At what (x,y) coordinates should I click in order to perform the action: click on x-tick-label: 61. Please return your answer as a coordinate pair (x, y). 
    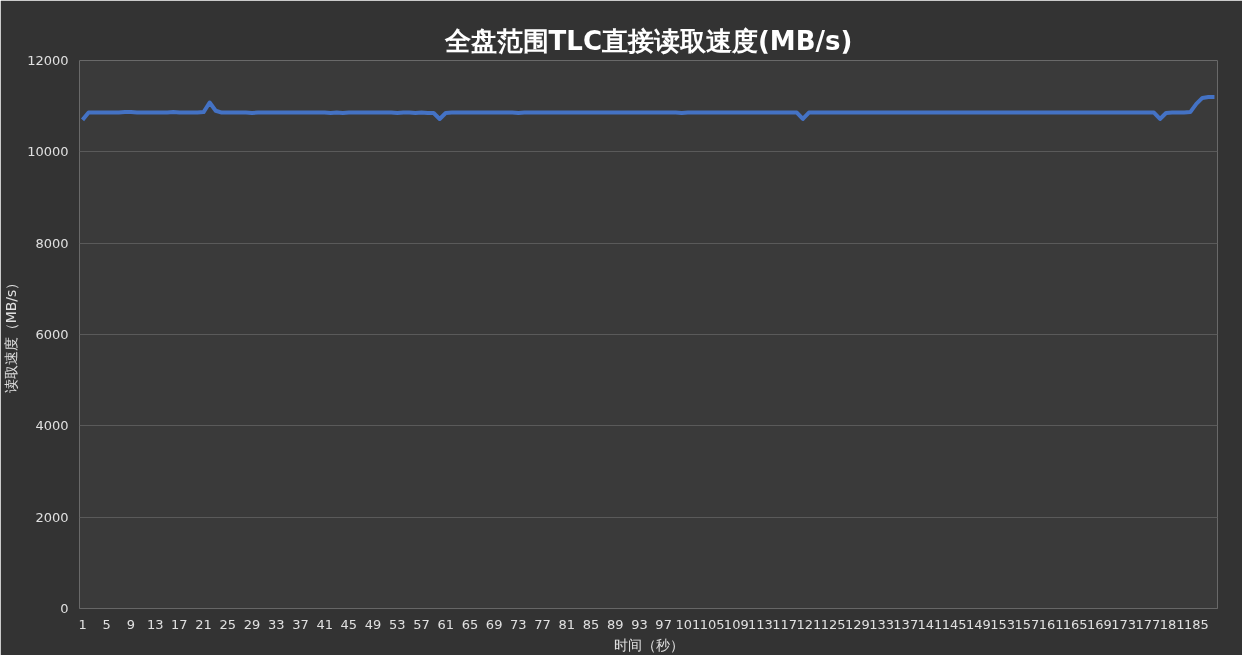
    Looking at the image, I should click on (445, 624).